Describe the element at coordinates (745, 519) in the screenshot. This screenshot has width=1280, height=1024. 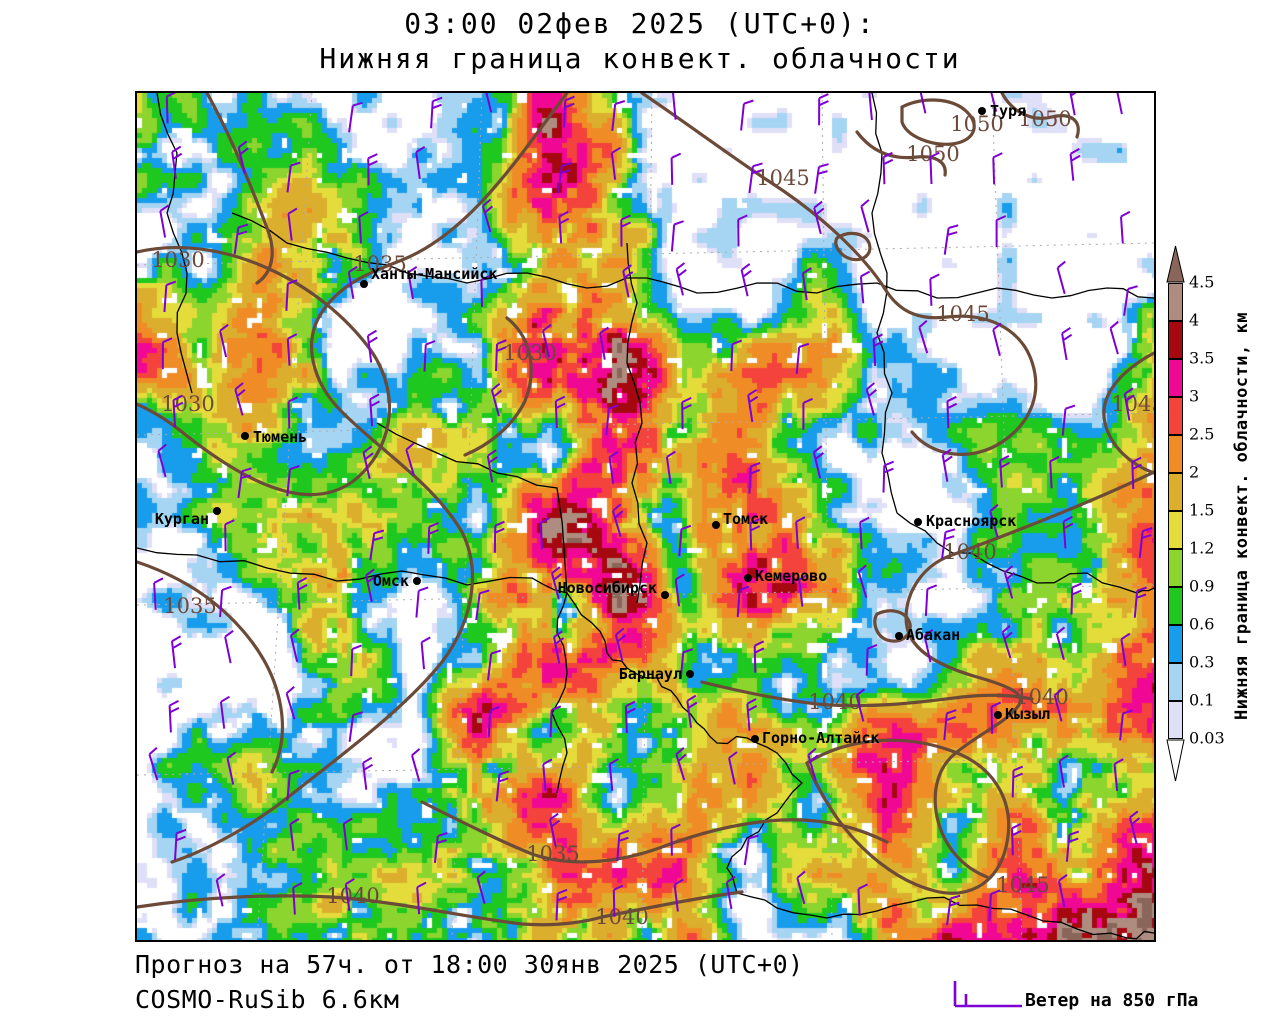
I see `city-label: Томск` at that location.